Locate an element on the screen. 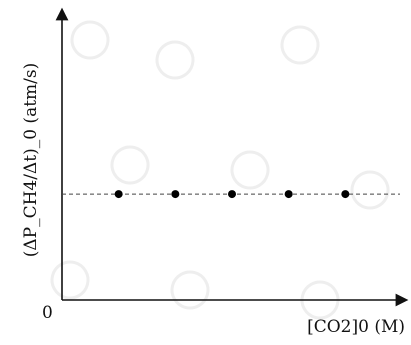  y-axis-label: (ΔP_CH4/Δt)_0 (atm/s) is located at coordinates (31, 160).